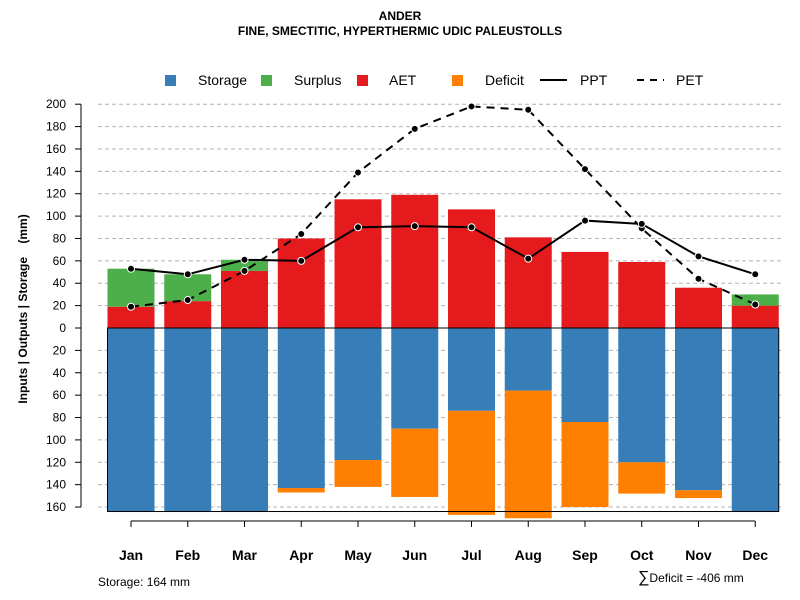  I want to click on deficit-summary: ∑Deficit = -406 mm, so click(691, 578).